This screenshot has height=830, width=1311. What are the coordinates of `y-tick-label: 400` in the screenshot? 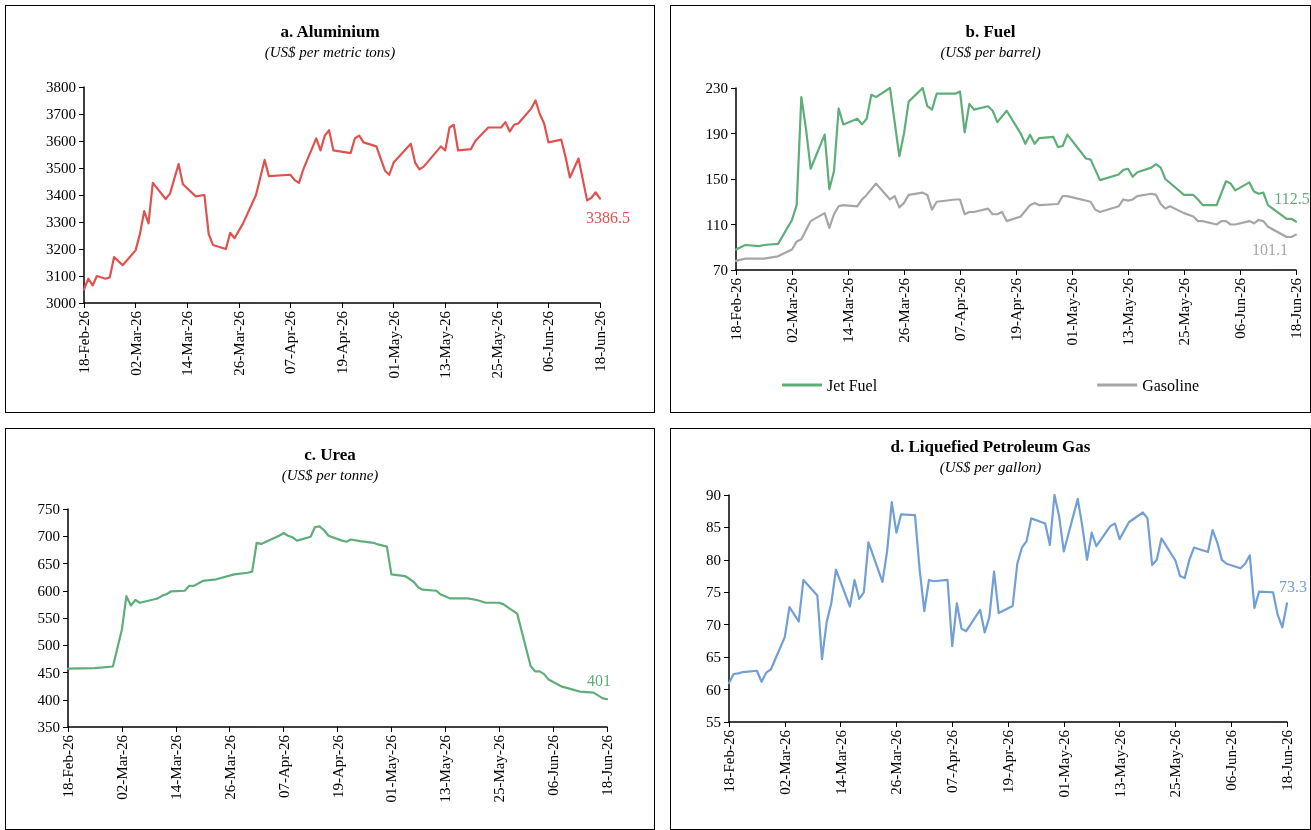 It's located at (48, 699).